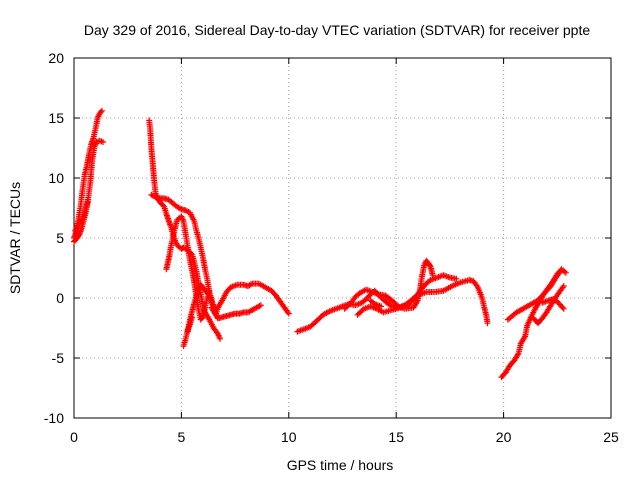 The width and height of the screenshot is (640, 480). What do you see at coordinates (340, 465) in the screenshot?
I see `x-axis-label: GPS time / hours` at bounding box center [340, 465].